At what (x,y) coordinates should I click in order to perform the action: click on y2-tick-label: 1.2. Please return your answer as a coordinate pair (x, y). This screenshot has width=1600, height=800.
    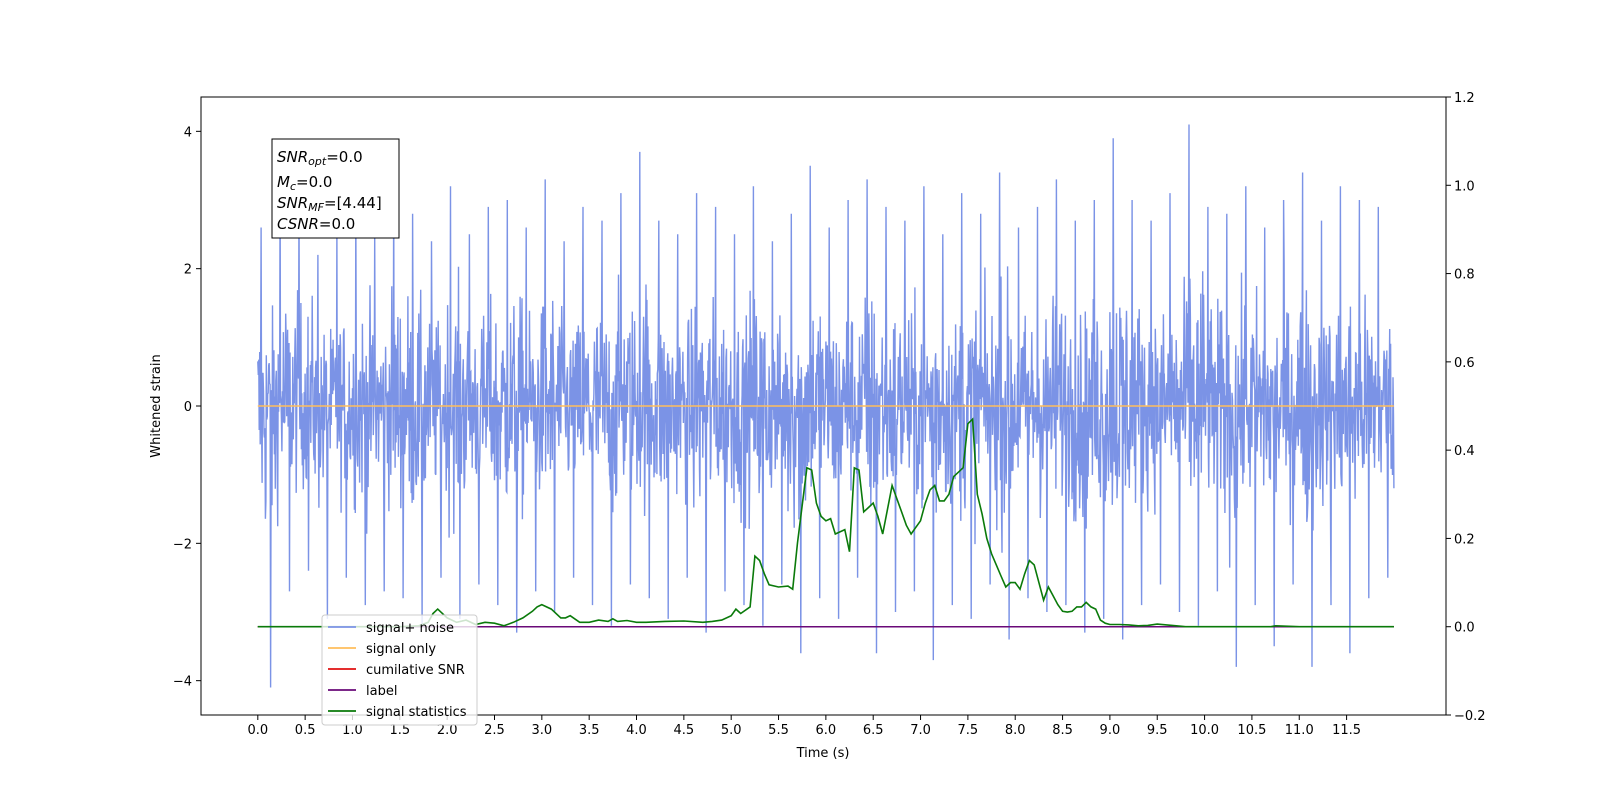
    Looking at the image, I should click on (1464, 98).